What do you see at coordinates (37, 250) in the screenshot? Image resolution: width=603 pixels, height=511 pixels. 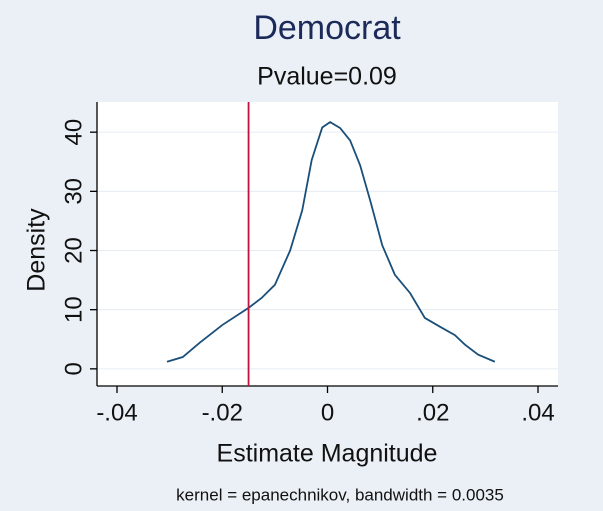 I see `y-axis-title: Density` at bounding box center [37, 250].